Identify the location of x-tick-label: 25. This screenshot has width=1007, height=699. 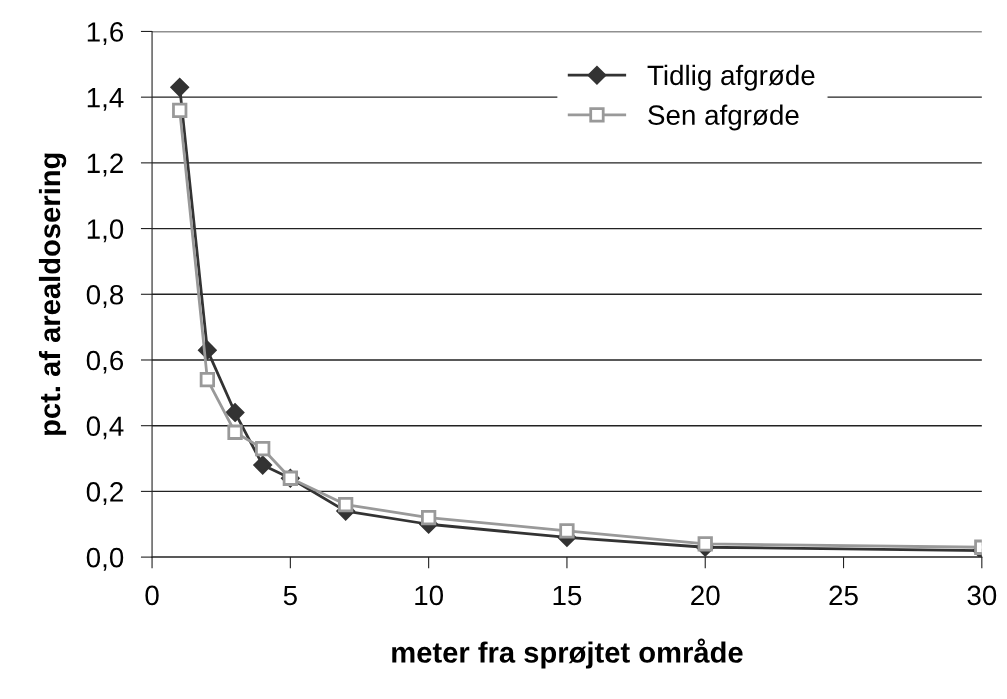
(843, 595).